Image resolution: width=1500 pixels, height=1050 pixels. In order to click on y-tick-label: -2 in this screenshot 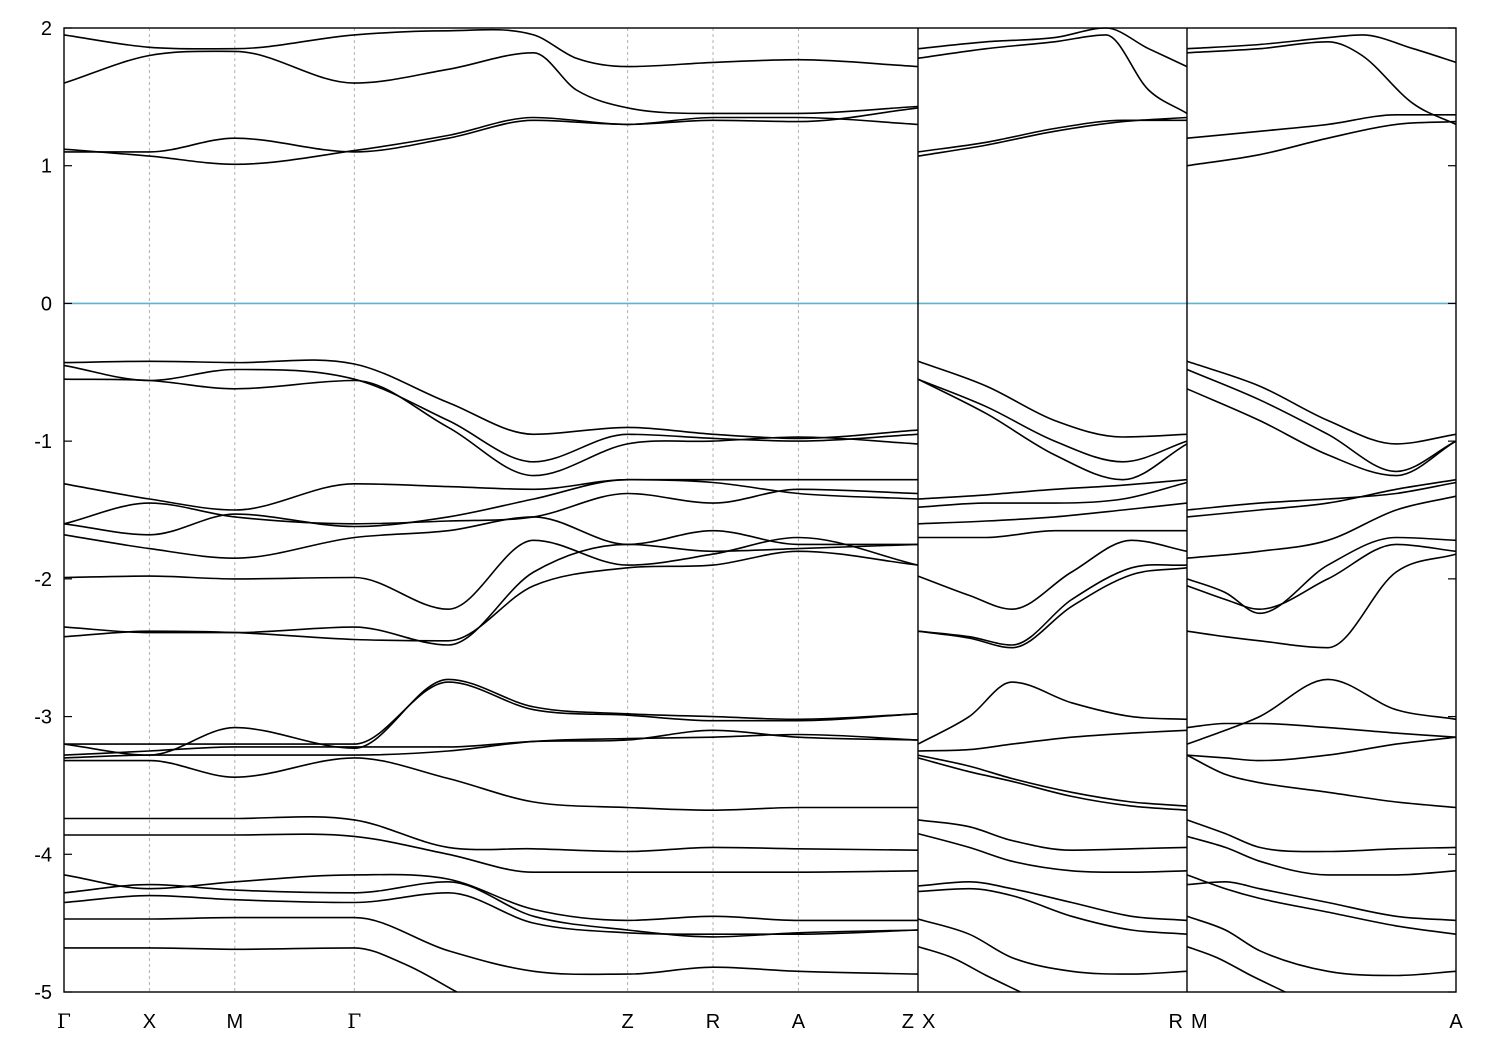, I will do `click(43, 580)`.